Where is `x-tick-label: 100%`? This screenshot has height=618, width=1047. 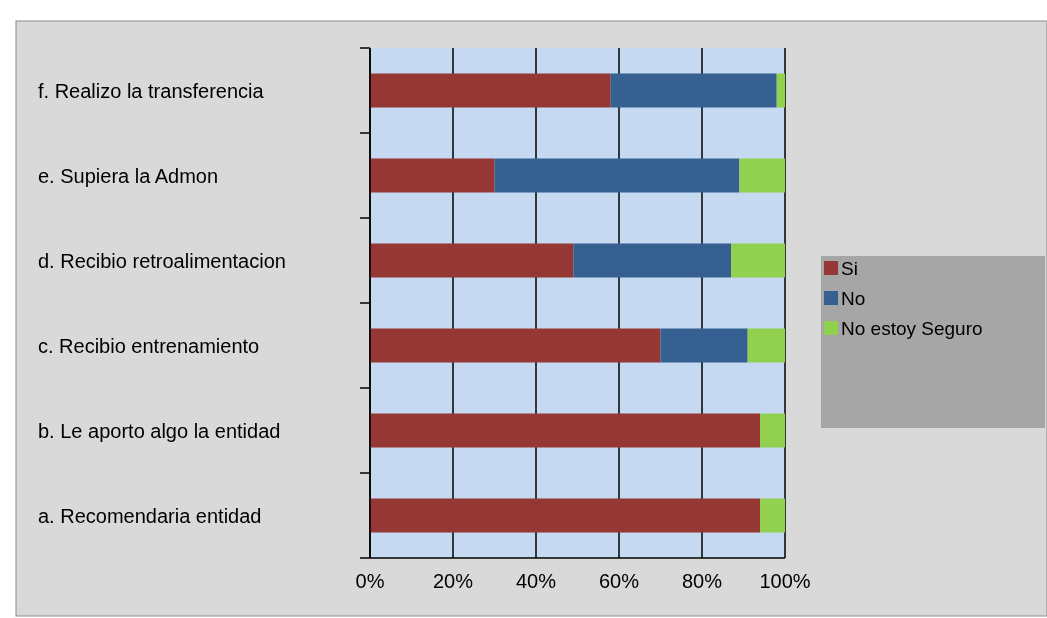
x-tick-label: 100% is located at coordinates (785, 581).